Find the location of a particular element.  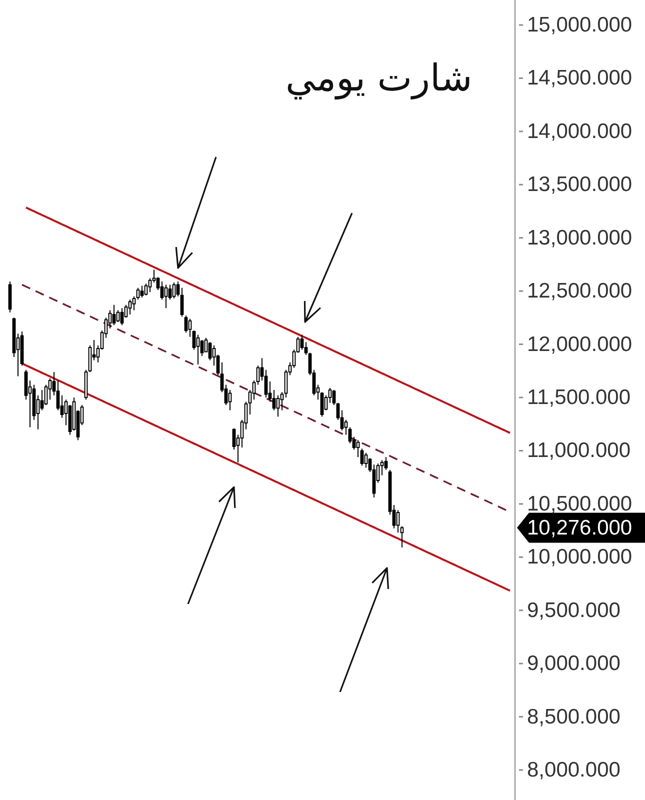

y-tick-label: 9,500.000 is located at coordinates (573, 610).